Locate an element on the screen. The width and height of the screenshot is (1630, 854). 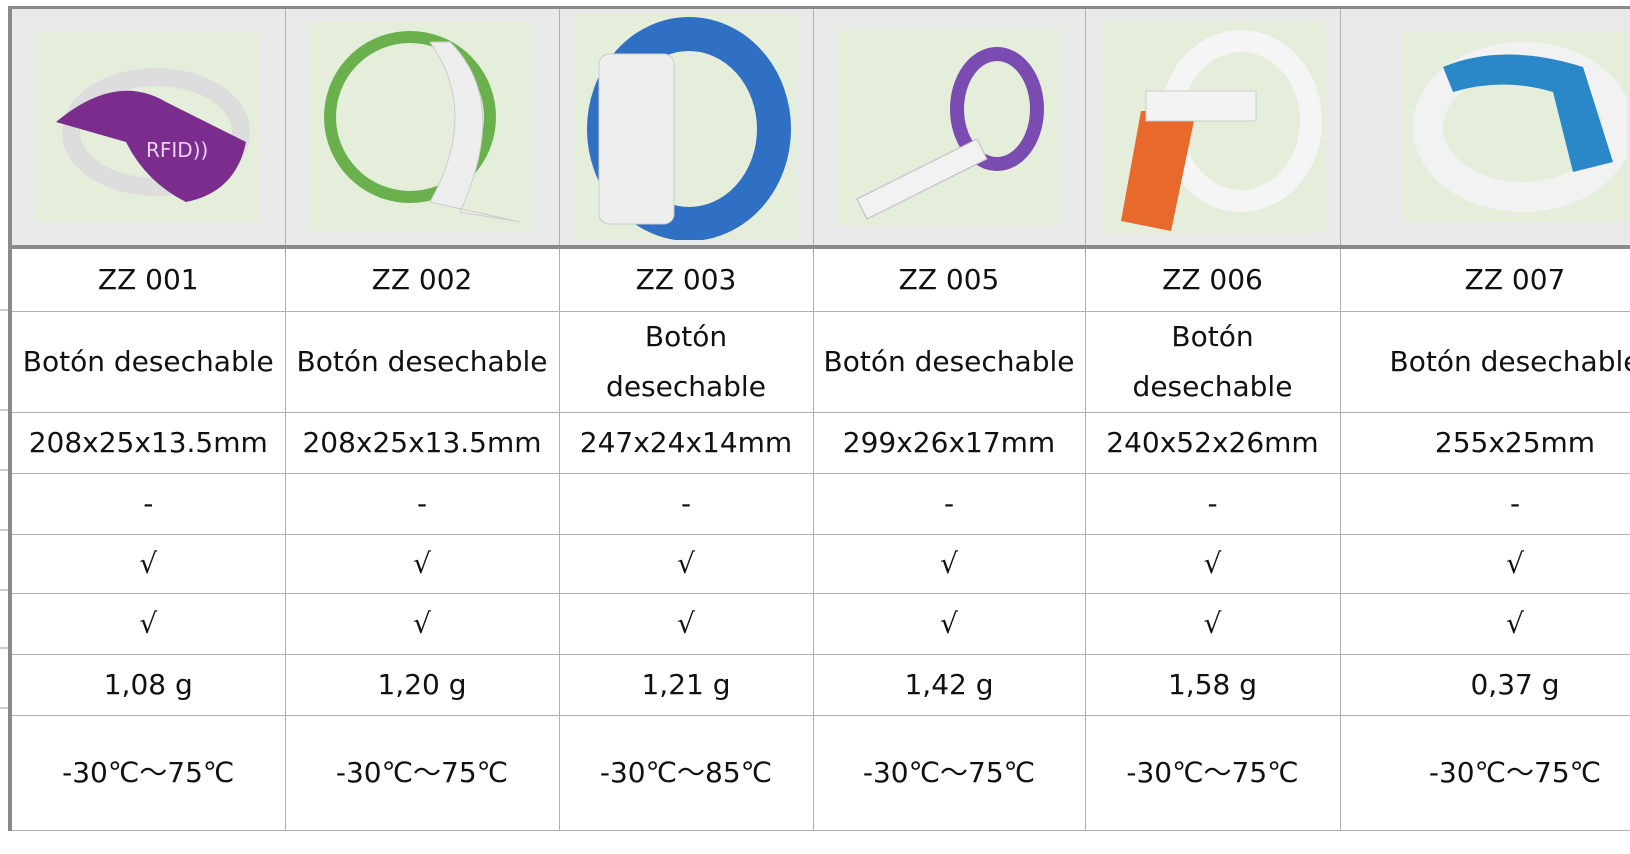
table-cell: 1,42 g is located at coordinates (949, 685).